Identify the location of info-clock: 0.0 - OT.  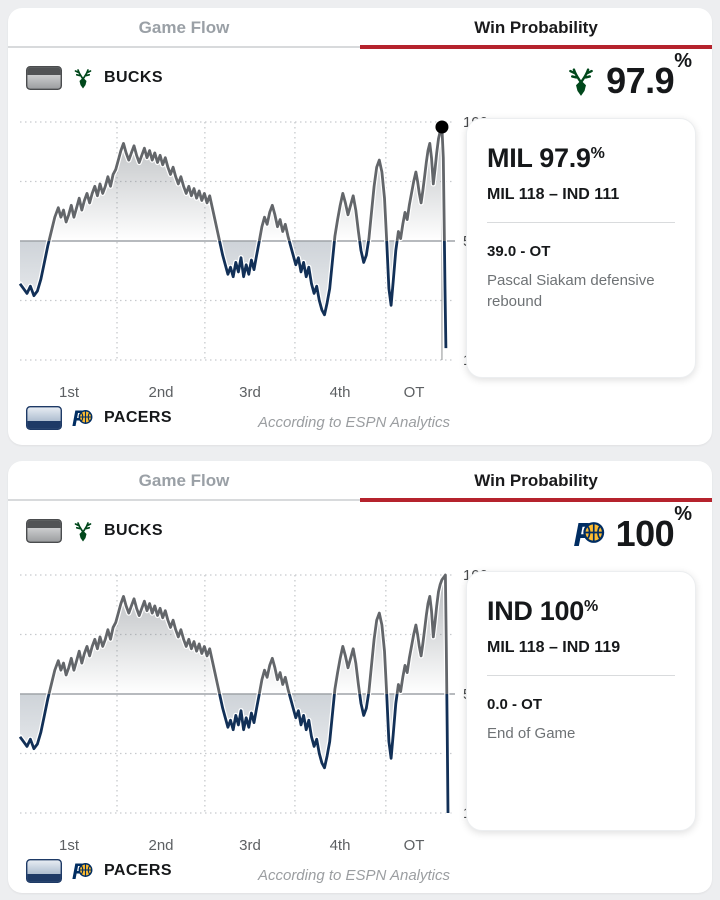
(515, 704).